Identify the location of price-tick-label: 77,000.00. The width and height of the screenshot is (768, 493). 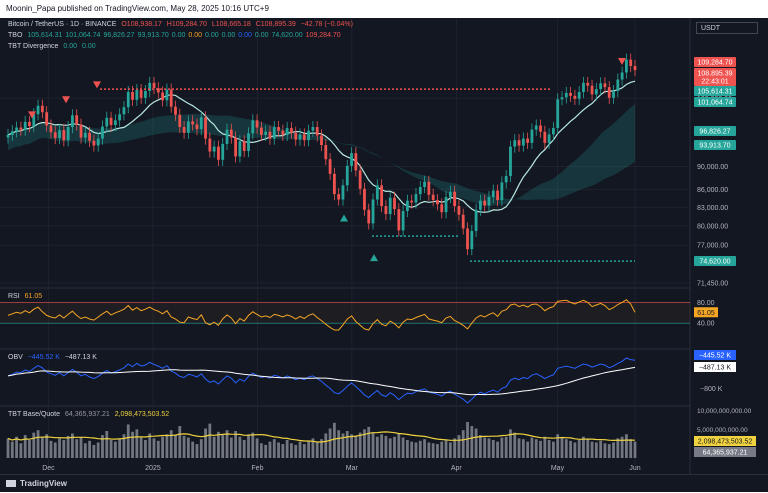
(712, 246).